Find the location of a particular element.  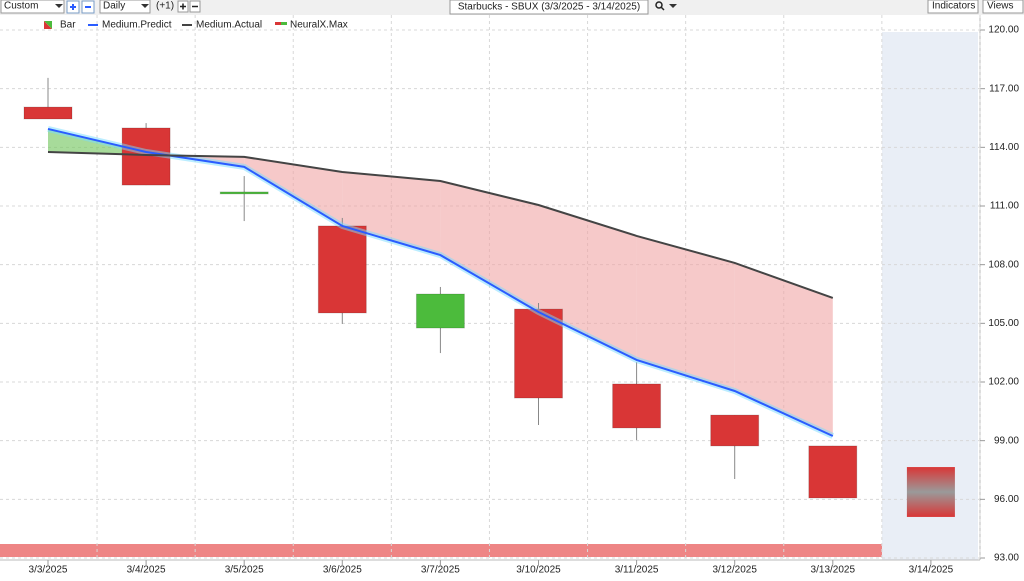

legend-label: Medium.Predict is located at coordinates (137, 25).